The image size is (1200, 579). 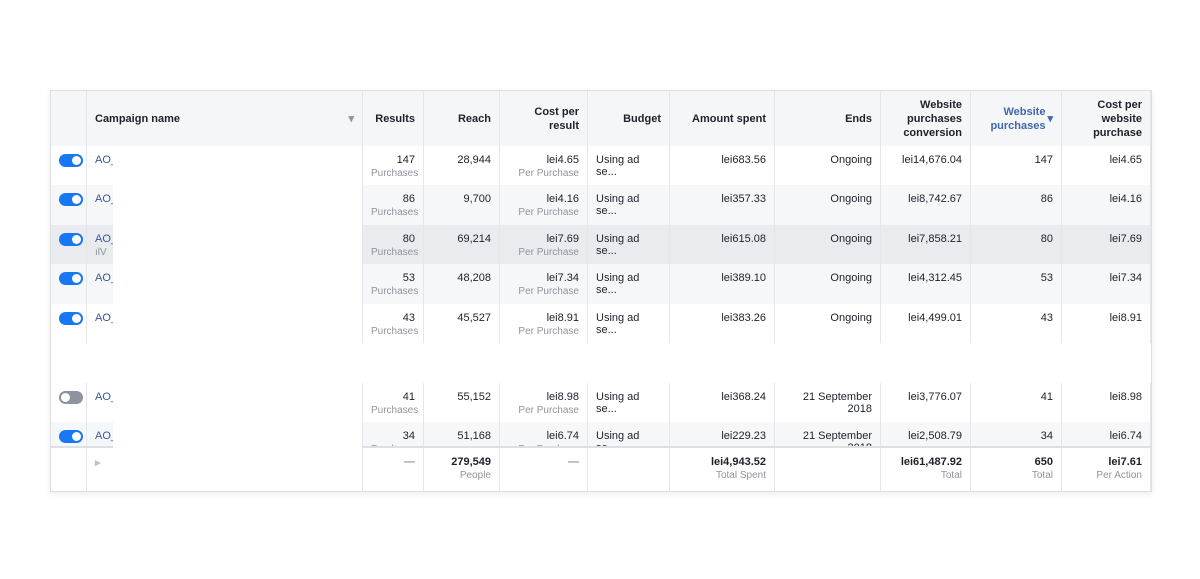 What do you see at coordinates (462, 403) in the screenshot?
I see `cell-reach: 55,152` at bounding box center [462, 403].